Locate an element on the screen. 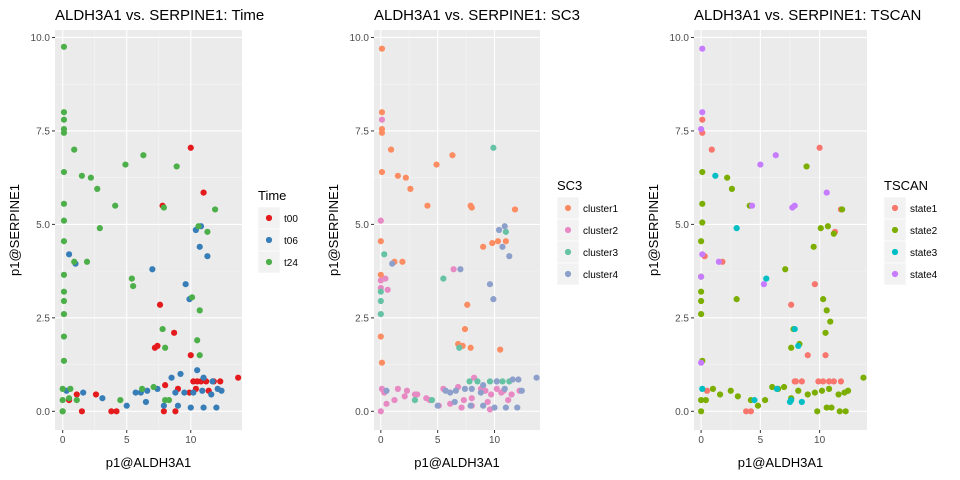 The width and height of the screenshot is (960, 480). legend-marker-state3 is located at coordinates (895, 252).